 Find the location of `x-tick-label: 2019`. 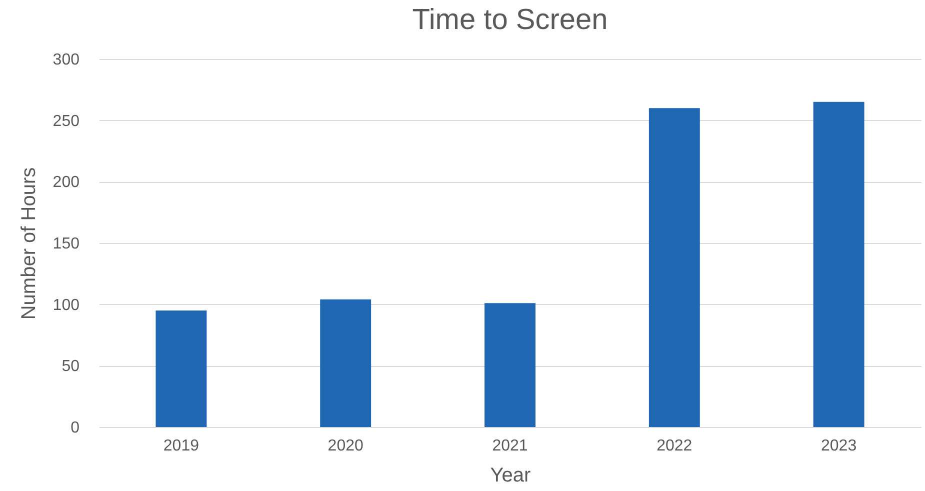

x-tick-label: 2019 is located at coordinates (181, 446).